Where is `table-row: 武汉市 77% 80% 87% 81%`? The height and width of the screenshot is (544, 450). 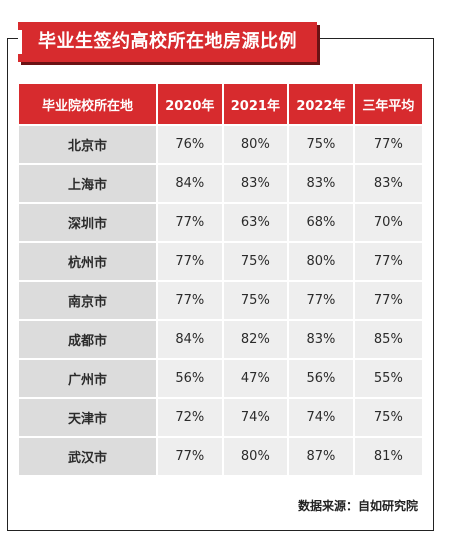 table-row: 武汉市 77% 80% 87% 81% is located at coordinates (220, 456).